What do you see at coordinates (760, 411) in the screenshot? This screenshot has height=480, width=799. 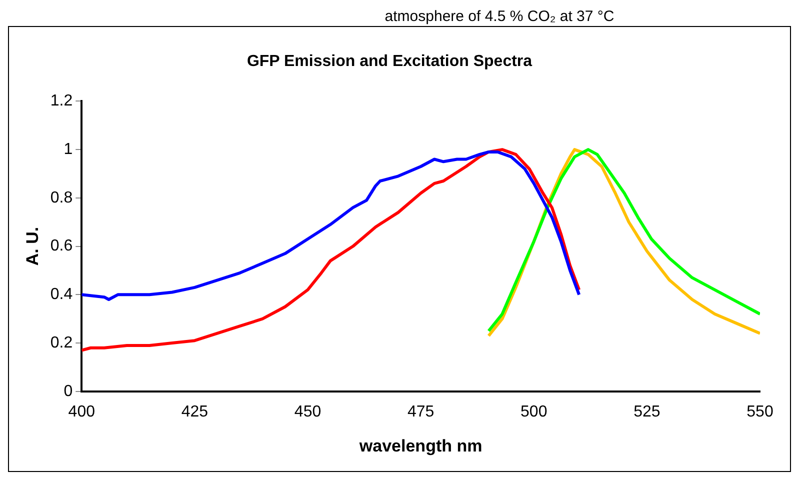 I see `x-tick-label: 550` at bounding box center [760, 411].